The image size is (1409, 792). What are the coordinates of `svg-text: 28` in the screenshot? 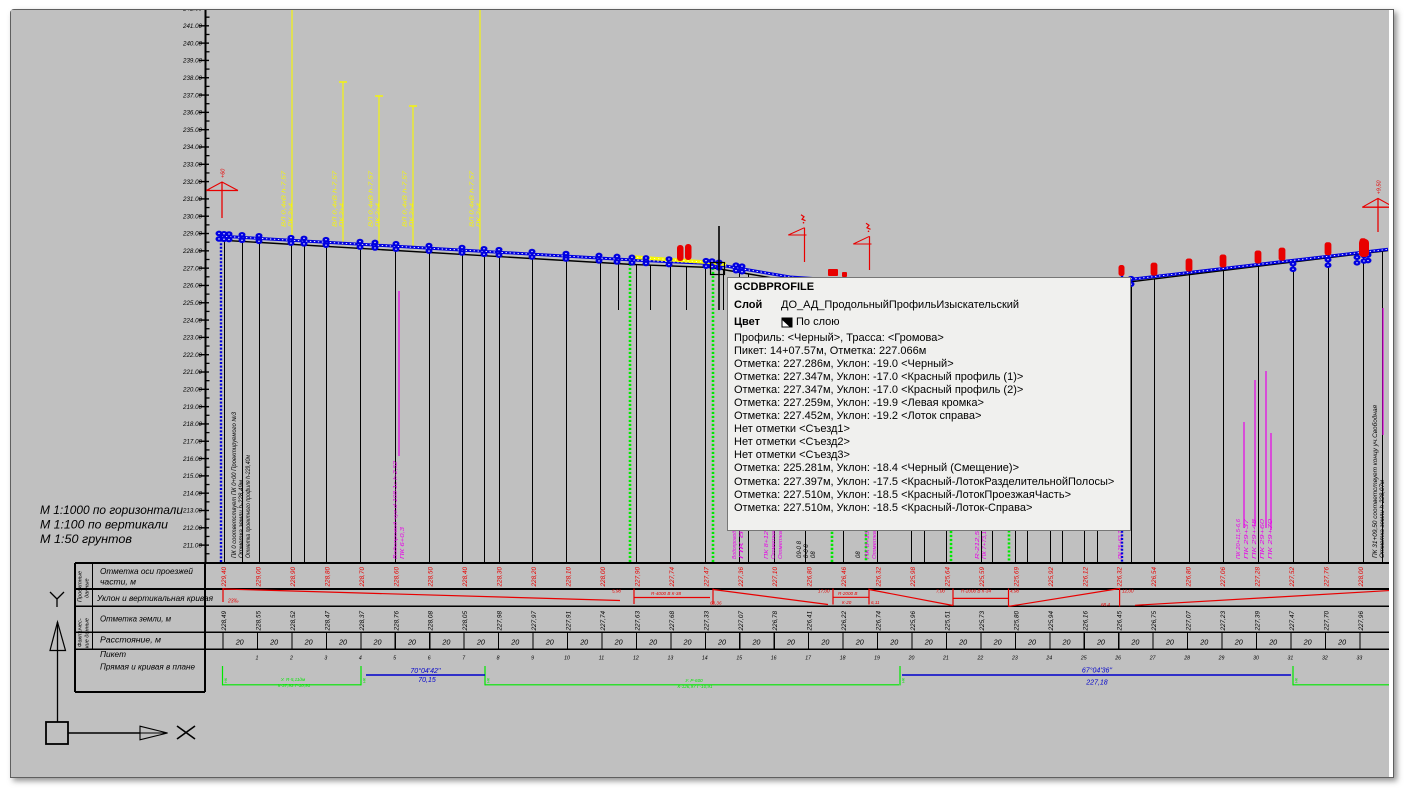 It's located at (1186, 659).